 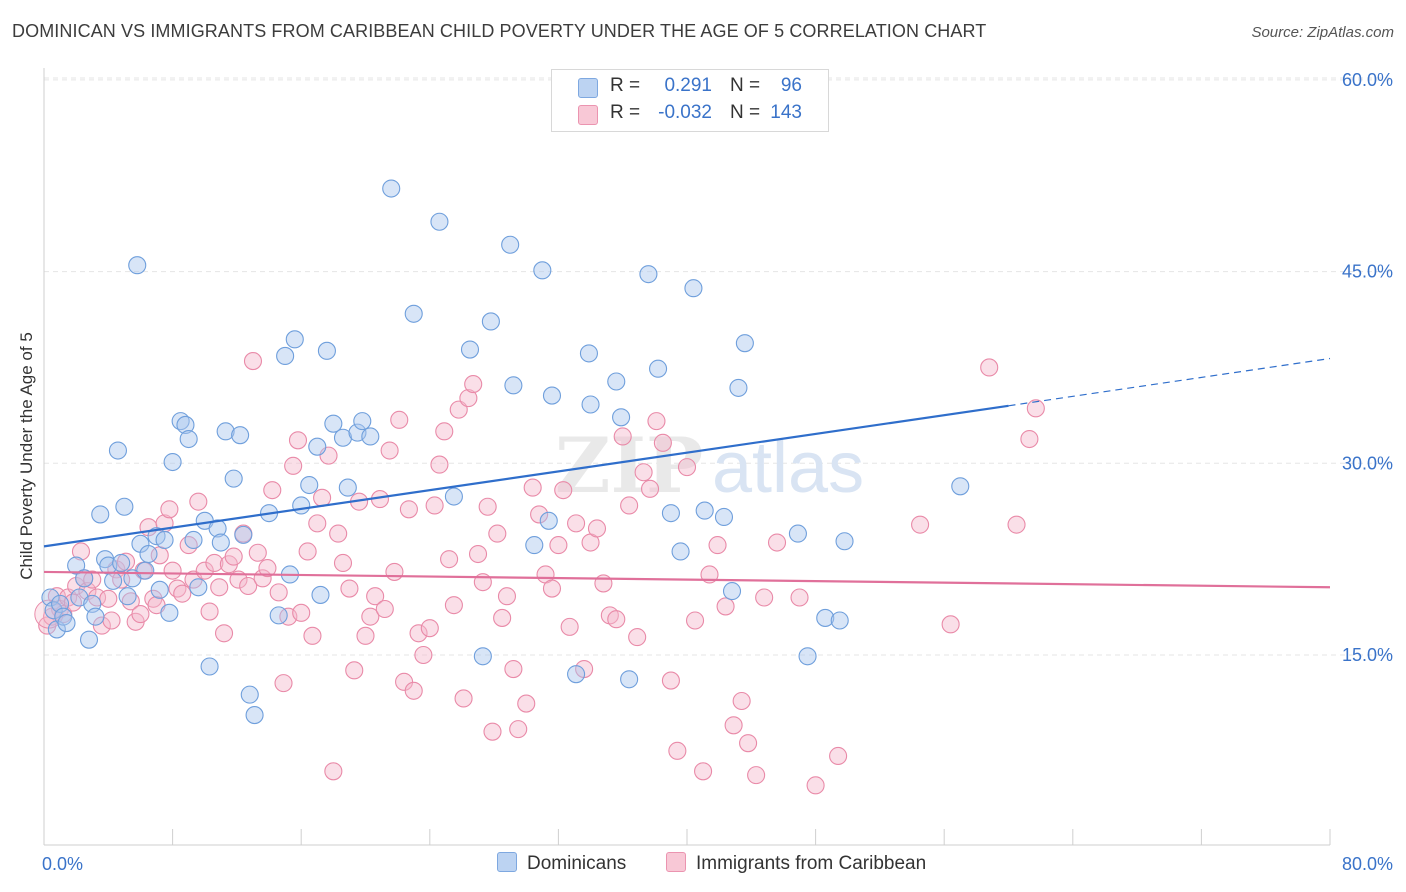 What do you see at coordinates (1322, 32) in the screenshot?
I see `source-label: Source: ZipAtlas.com` at bounding box center [1322, 32].